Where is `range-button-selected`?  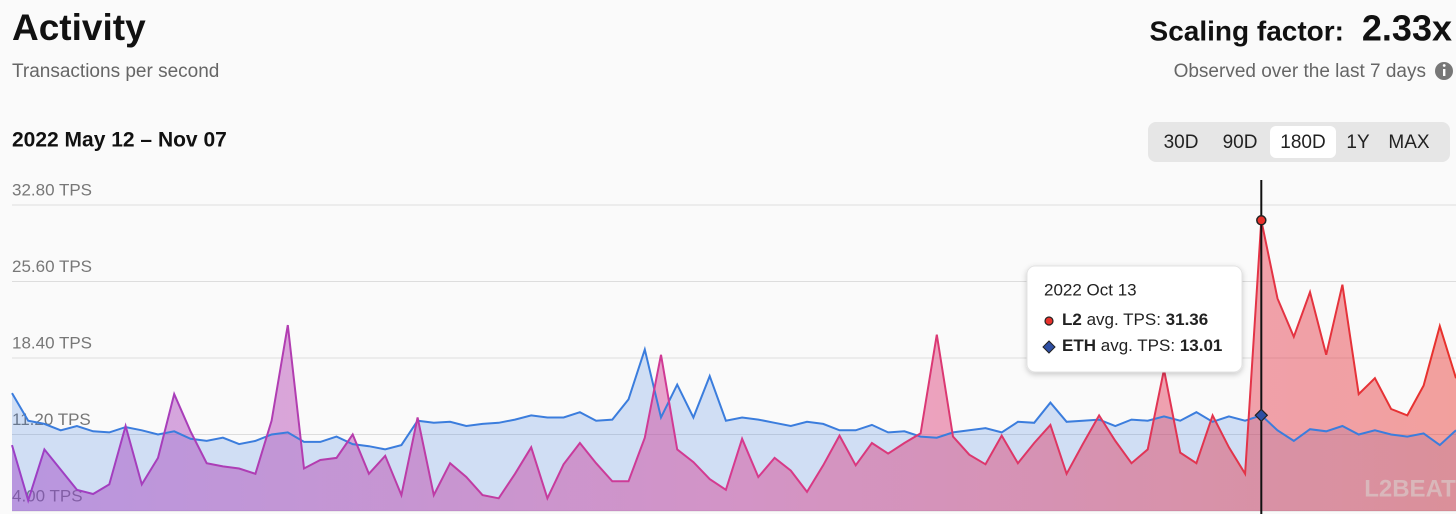 range-button-selected is located at coordinates (1303, 142).